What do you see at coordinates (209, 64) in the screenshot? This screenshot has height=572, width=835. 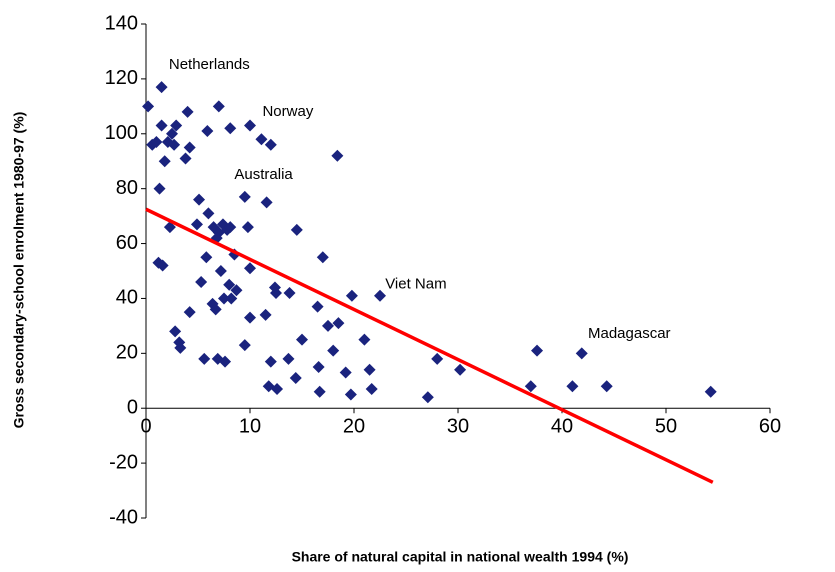 I see `annotation: Netherlands` at bounding box center [209, 64].